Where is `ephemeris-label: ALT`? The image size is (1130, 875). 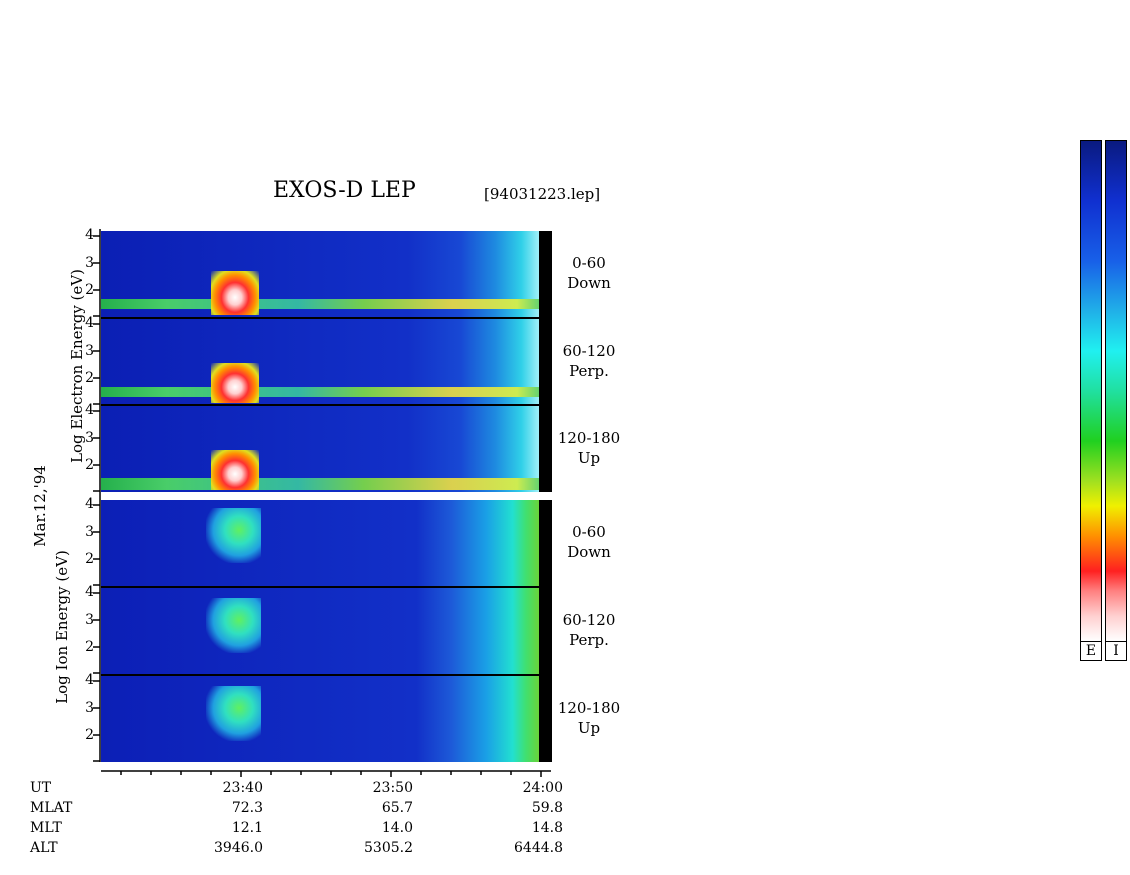
ephemeris-label: ALT is located at coordinates (44, 848).